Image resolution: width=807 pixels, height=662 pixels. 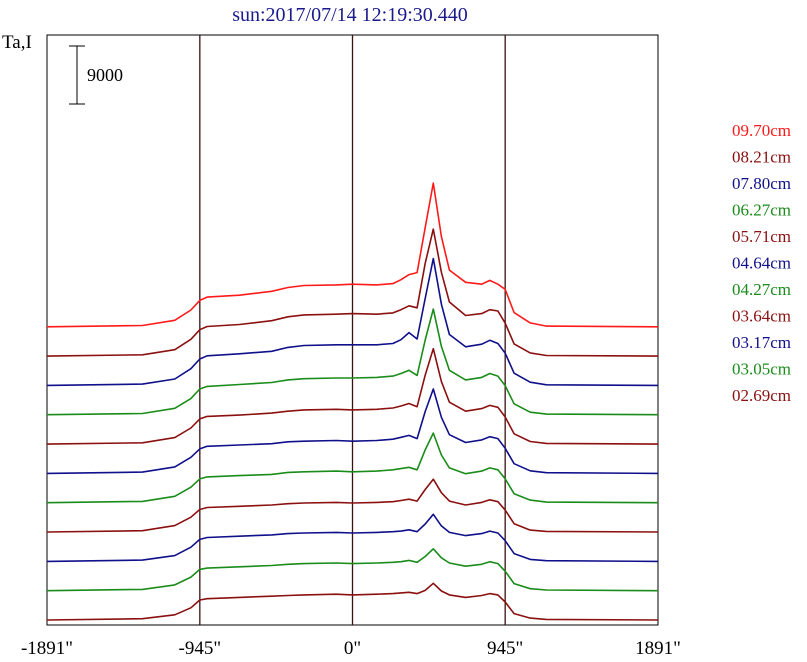 What do you see at coordinates (352, 601) in the screenshot?
I see `series-line-02.69cm` at bounding box center [352, 601].